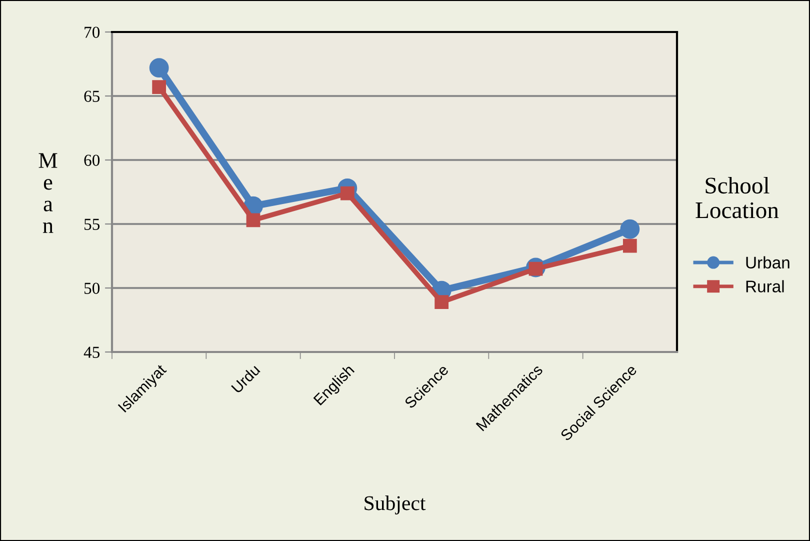 This screenshot has height=541, width=810. What do you see at coordinates (92, 288) in the screenshot?
I see `y-tick-label: 50` at bounding box center [92, 288].